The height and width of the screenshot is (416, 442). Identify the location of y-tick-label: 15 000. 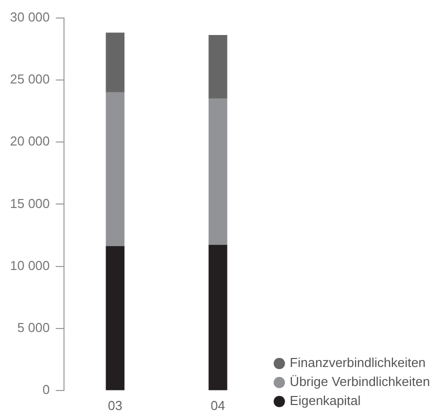
(30, 203).